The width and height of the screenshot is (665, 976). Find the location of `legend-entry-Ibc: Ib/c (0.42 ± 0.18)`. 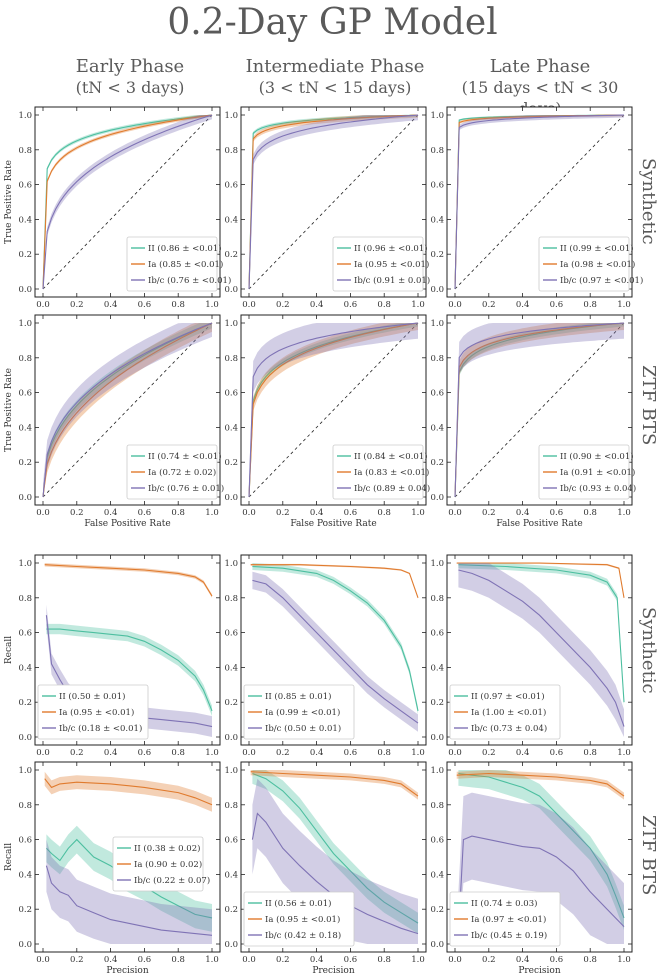

legend-entry-Ibc: Ib/c (0.42 ± 0.18) is located at coordinates (303, 935).